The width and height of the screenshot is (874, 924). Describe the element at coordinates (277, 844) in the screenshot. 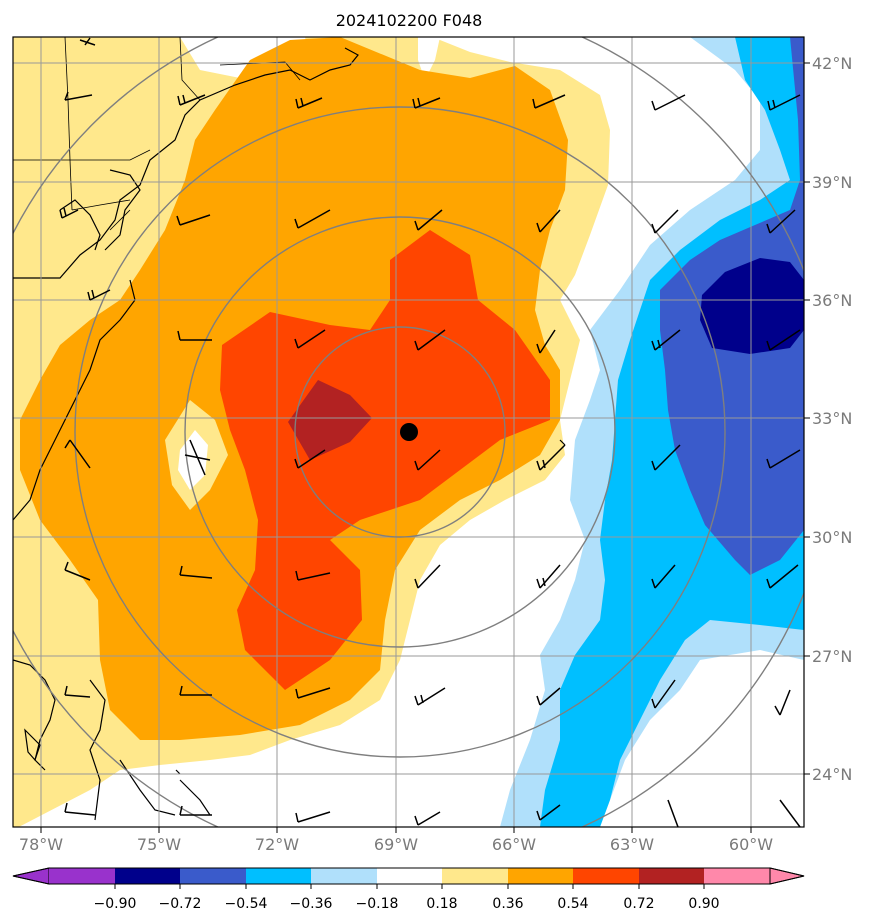

I see `lon-label-72: 72°W` at that location.